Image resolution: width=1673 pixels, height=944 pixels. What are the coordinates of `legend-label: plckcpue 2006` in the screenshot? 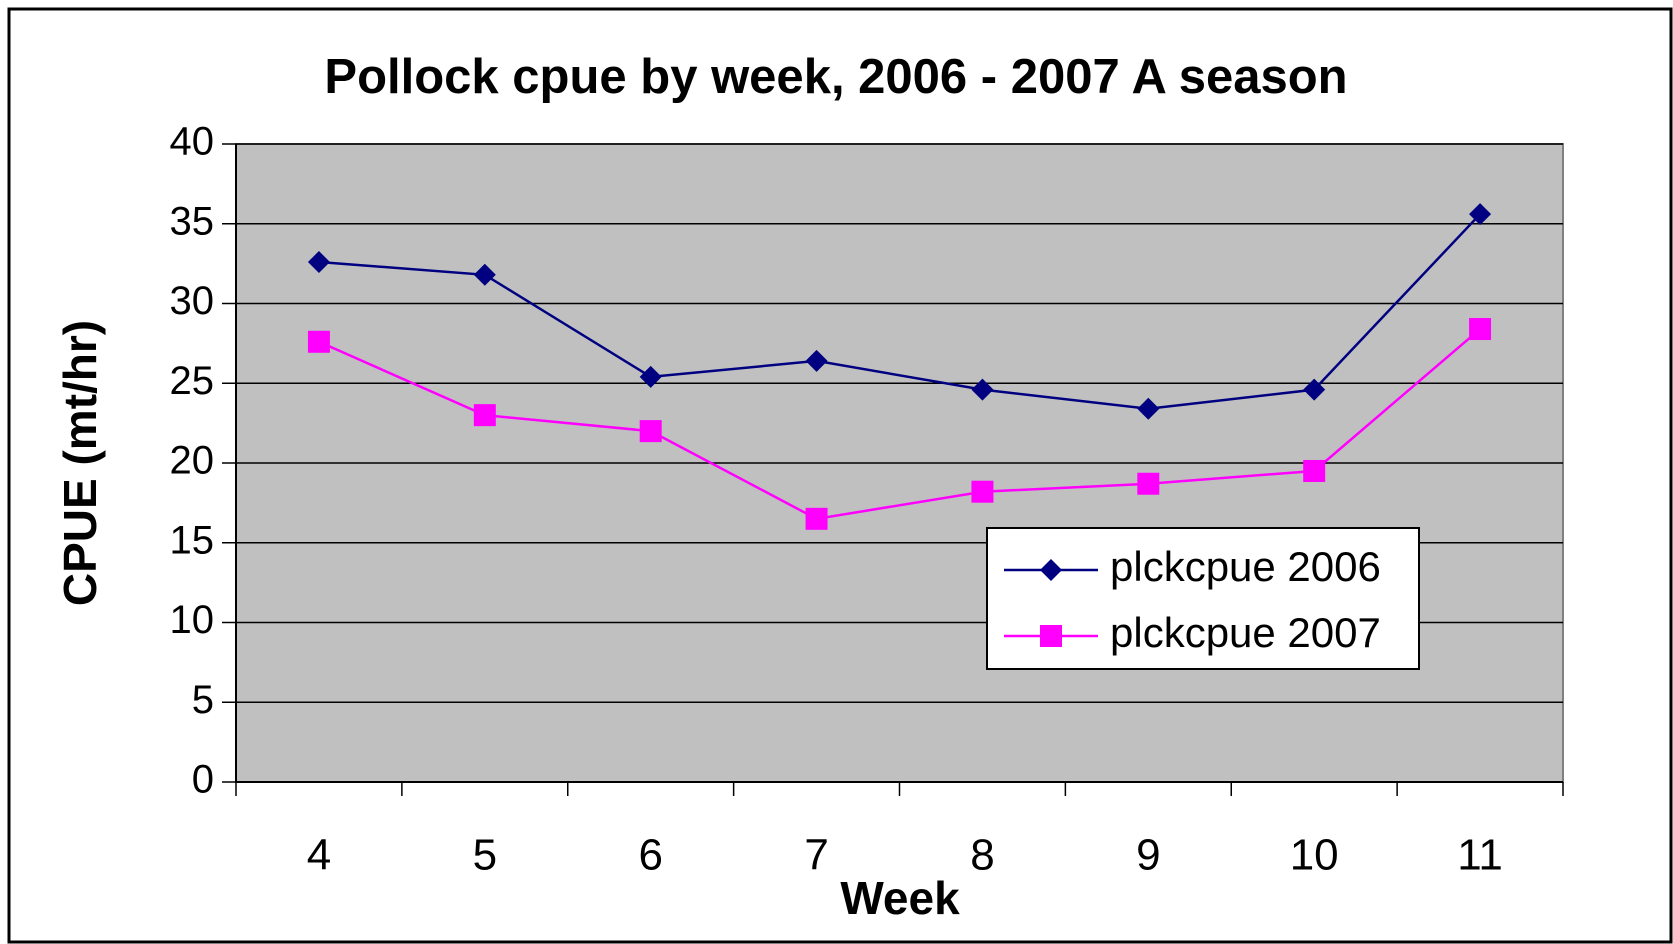 It's located at (1245, 566).